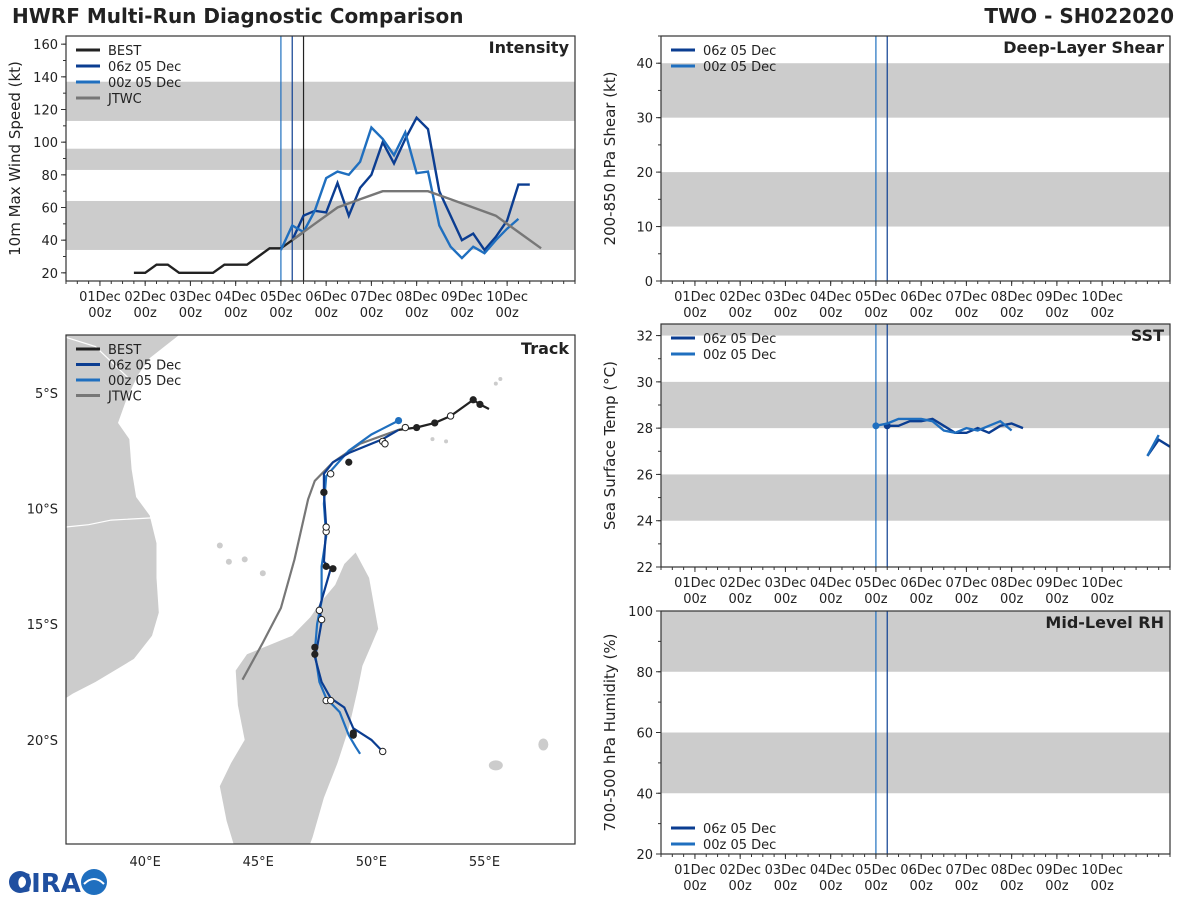 The width and height of the screenshot is (1200, 902). I want to click on sst-frame, so click(915, 445).